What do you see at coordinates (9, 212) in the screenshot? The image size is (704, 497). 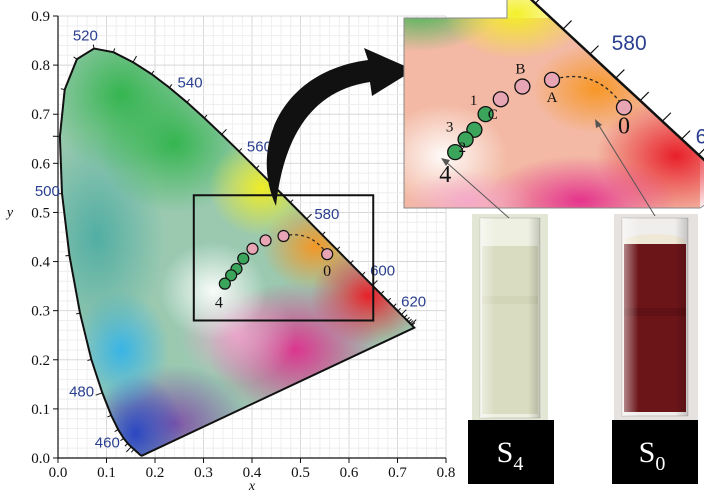 I see `y-axis-label: y` at bounding box center [9, 212].